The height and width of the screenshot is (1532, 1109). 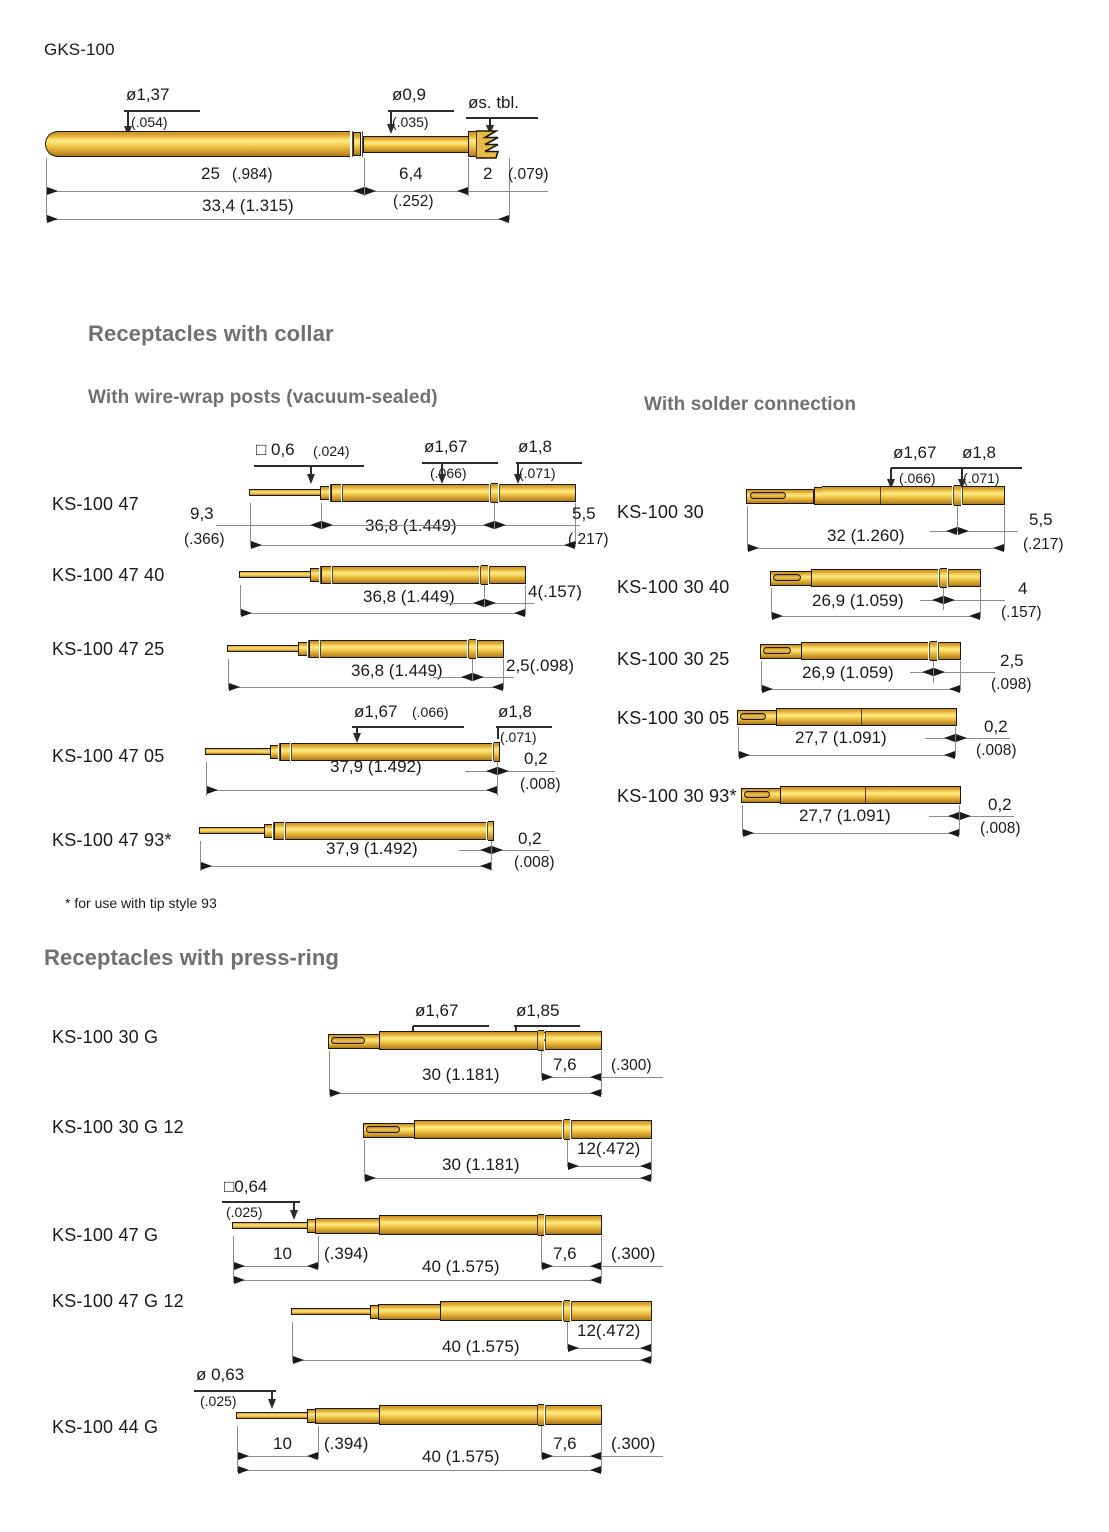 What do you see at coordinates (673, 587) in the screenshot?
I see `row-label-ks100-30-40: KS-100 30 40` at bounding box center [673, 587].